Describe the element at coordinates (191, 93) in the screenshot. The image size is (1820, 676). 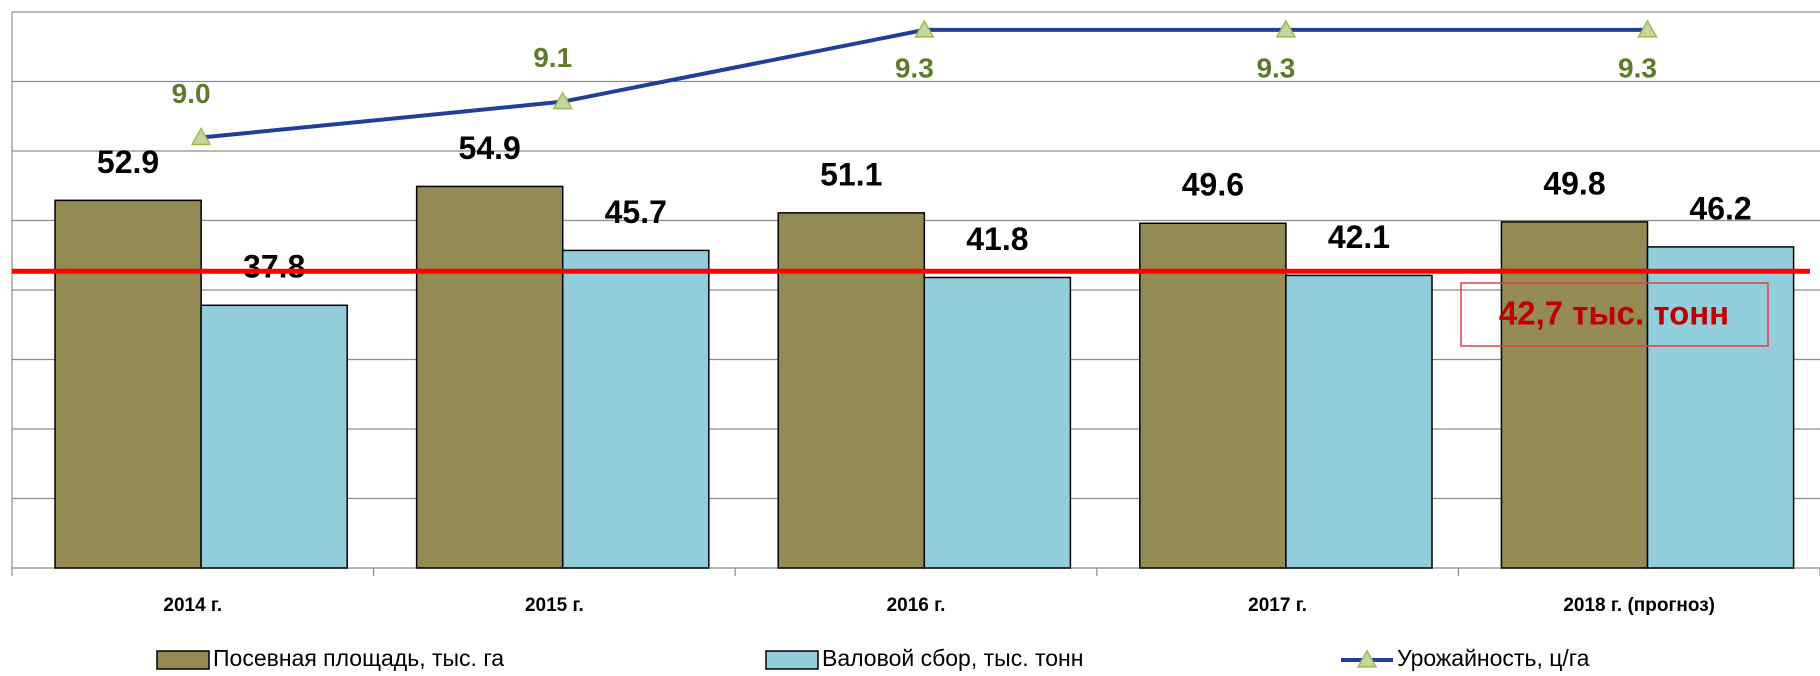
I see `line-label: 9.0` at that location.